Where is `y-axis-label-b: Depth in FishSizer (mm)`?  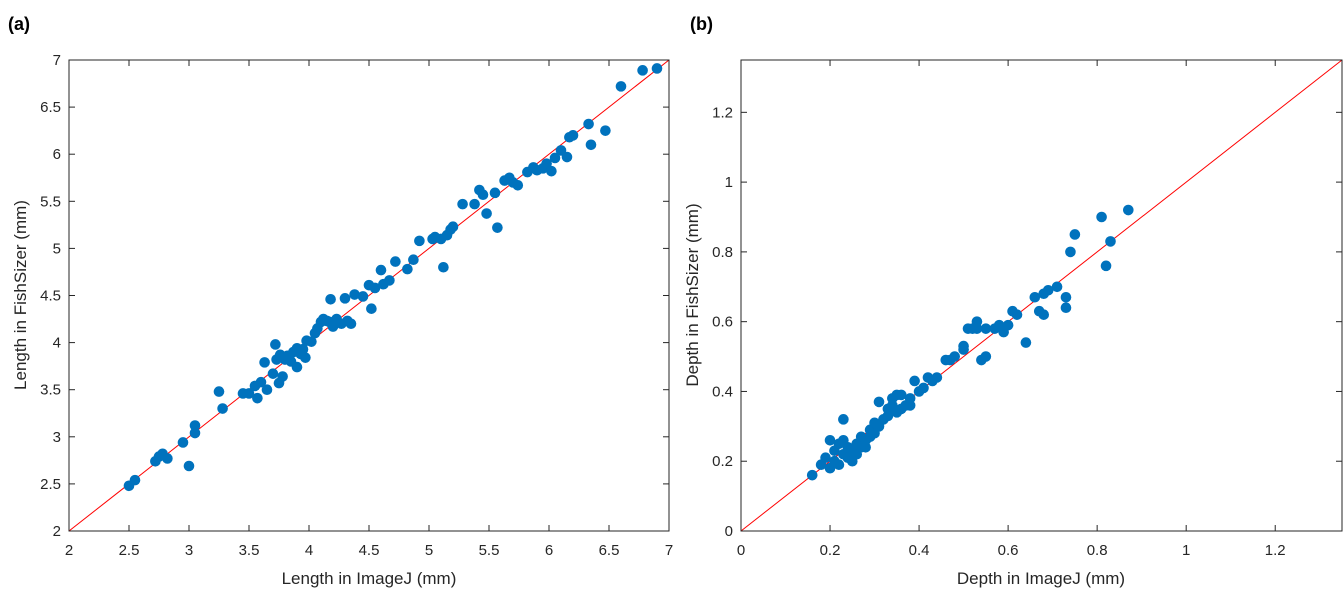 y-axis-label-b: Depth in FishSizer (mm) is located at coordinates (692, 294).